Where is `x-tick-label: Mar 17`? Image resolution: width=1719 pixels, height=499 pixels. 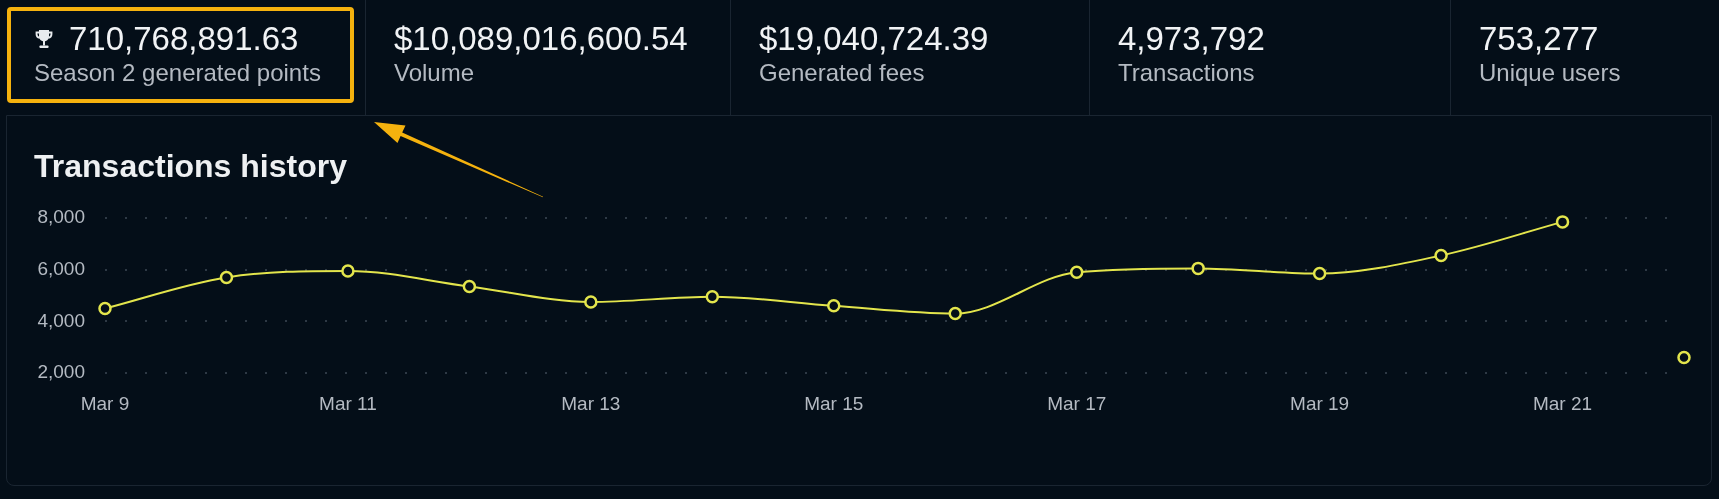
x-tick-label: Mar 17 is located at coordinates (1077, 403).